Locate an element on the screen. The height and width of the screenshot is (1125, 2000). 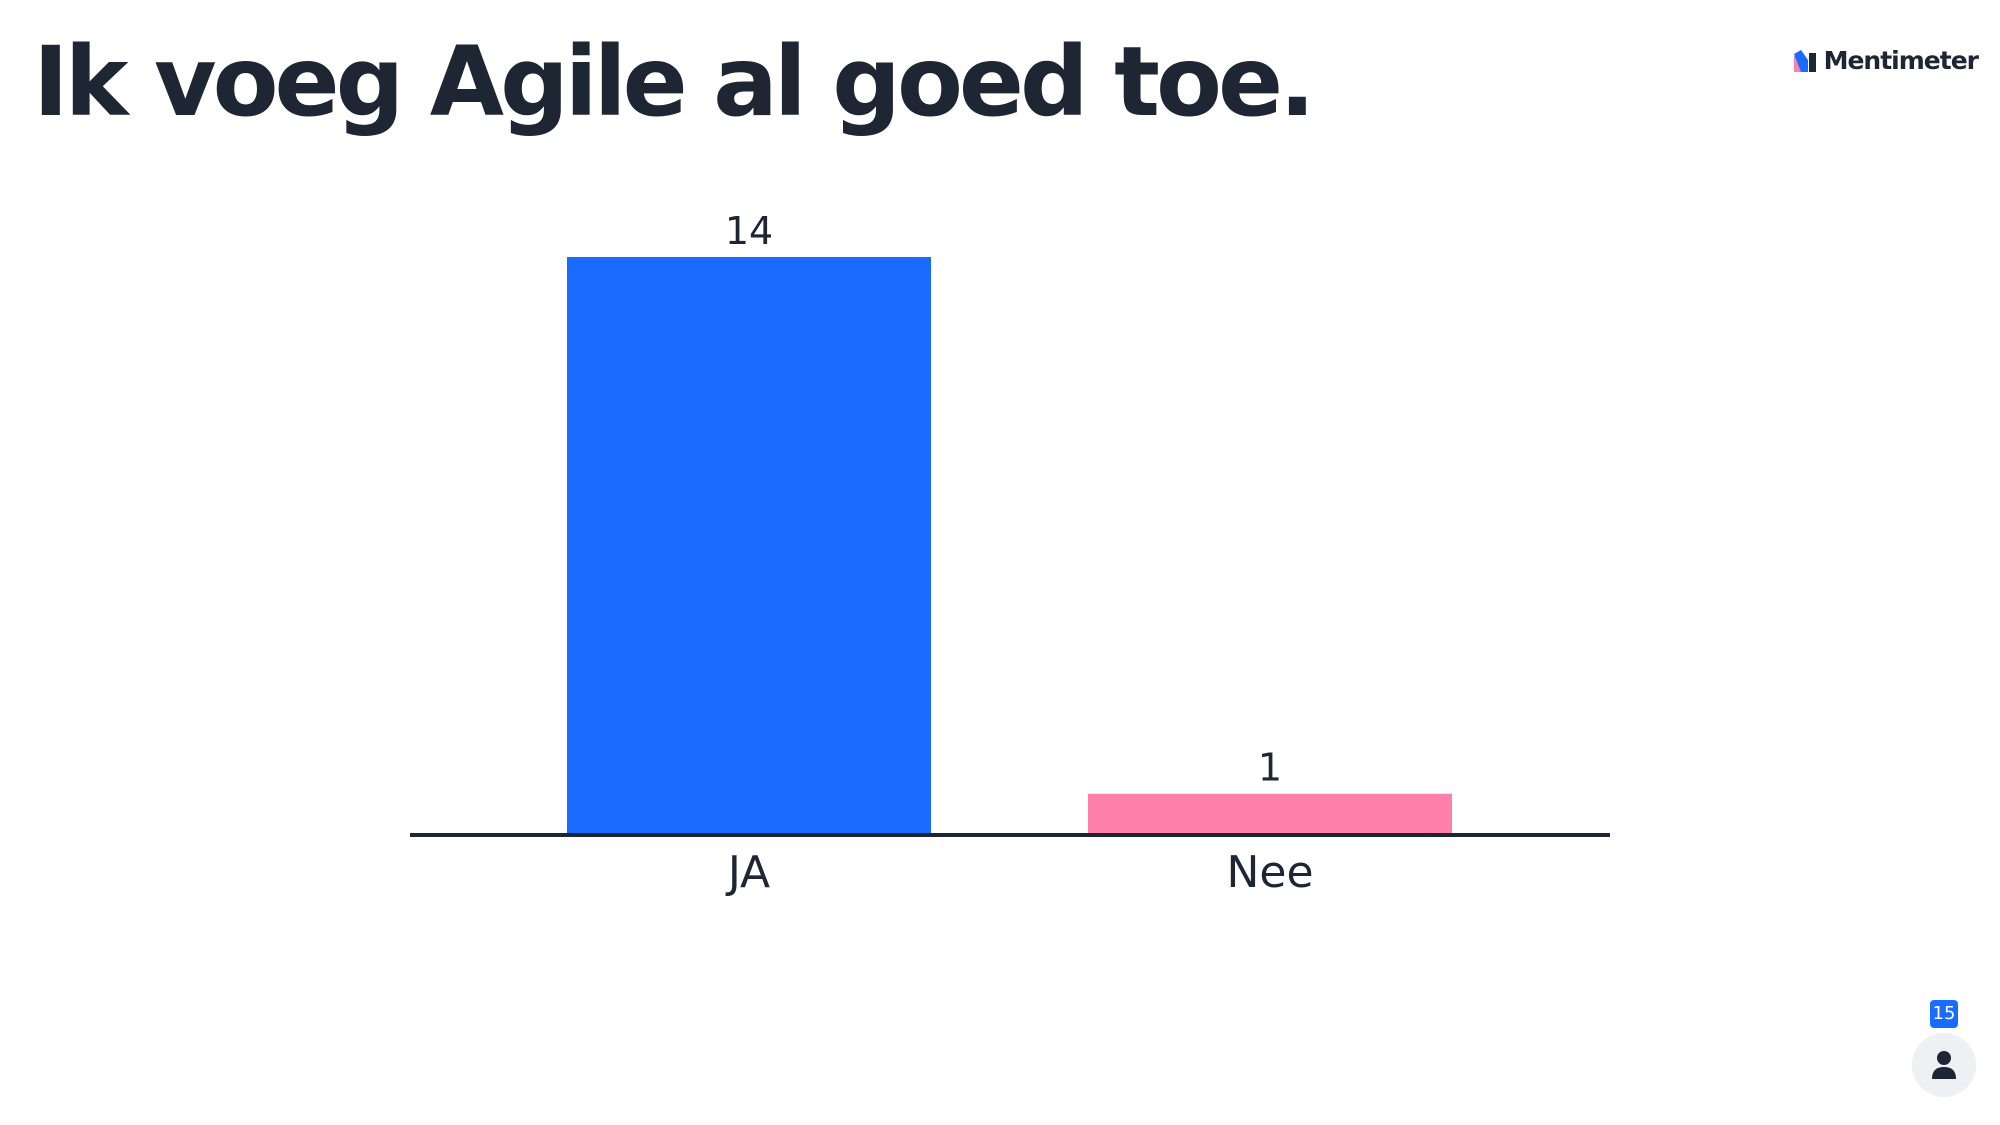
brand-name: Mentimeter is located at coordinates (1901, 60).